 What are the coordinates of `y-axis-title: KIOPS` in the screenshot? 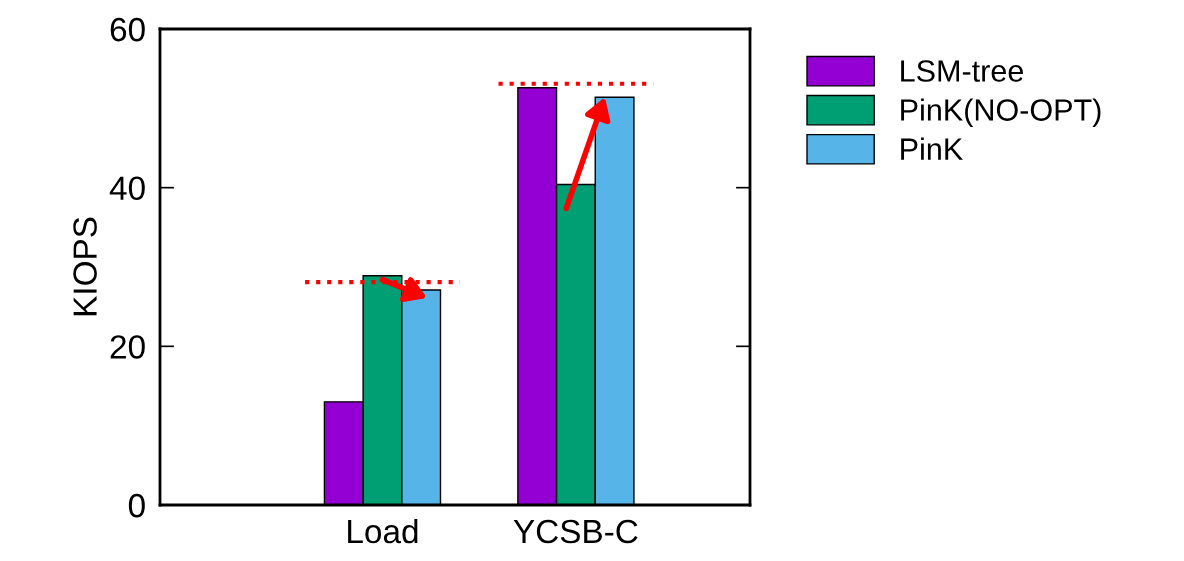 It's located at (85, 266).